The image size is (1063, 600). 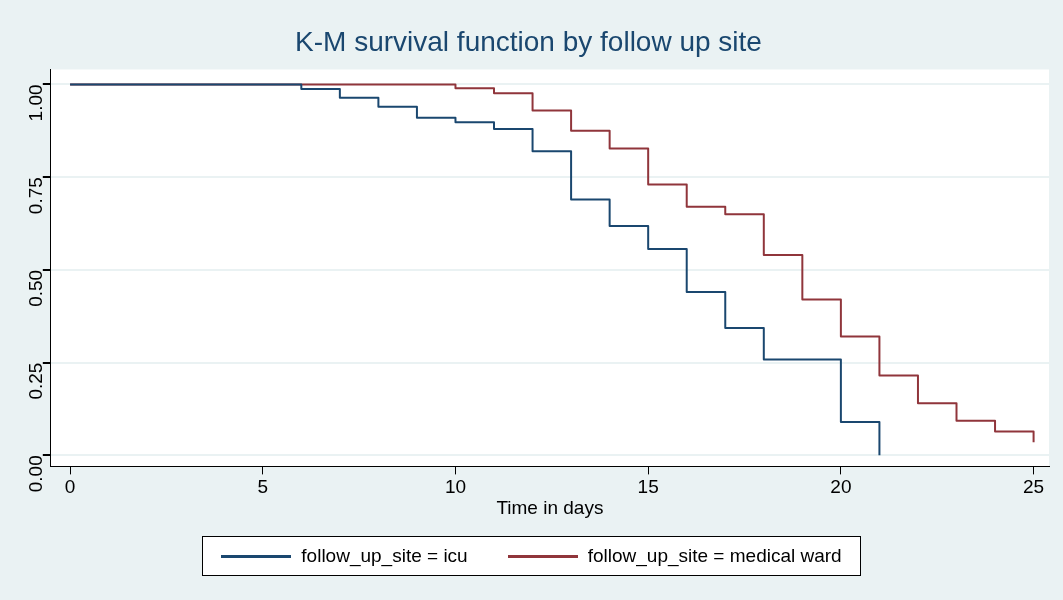 What do you see at coordinates (36, 474) in the screenshot?
I see `y-tick-label: 0.00` at bounding box center [36, 474].